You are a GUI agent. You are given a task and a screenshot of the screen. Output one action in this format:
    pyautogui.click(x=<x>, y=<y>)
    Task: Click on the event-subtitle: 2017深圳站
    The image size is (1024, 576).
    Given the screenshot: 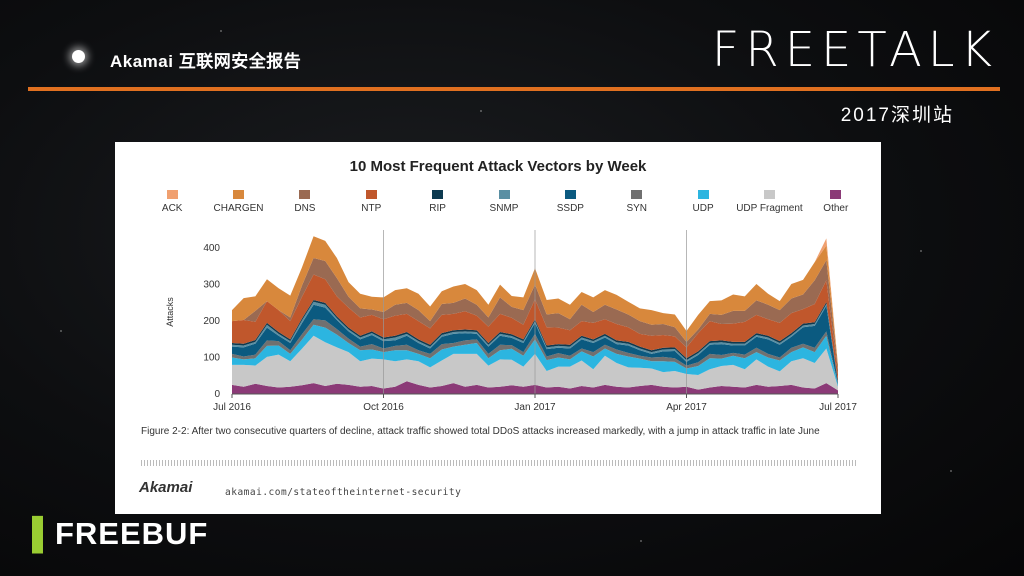 What is the action you would take?
    pyautogui.click(x=897, y=115)
    